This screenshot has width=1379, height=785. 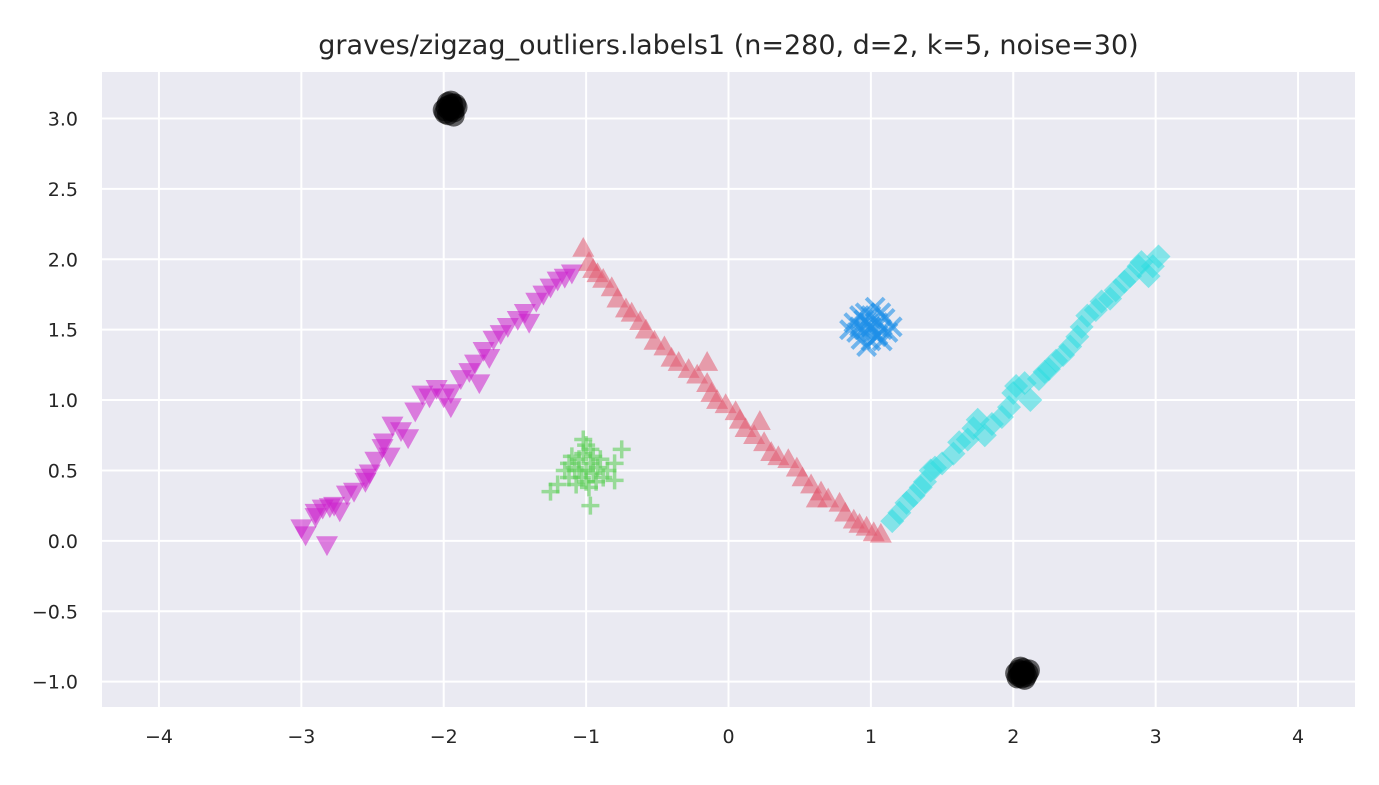 I want to click on x-tick-label: −3, so click(x=301, y=737).